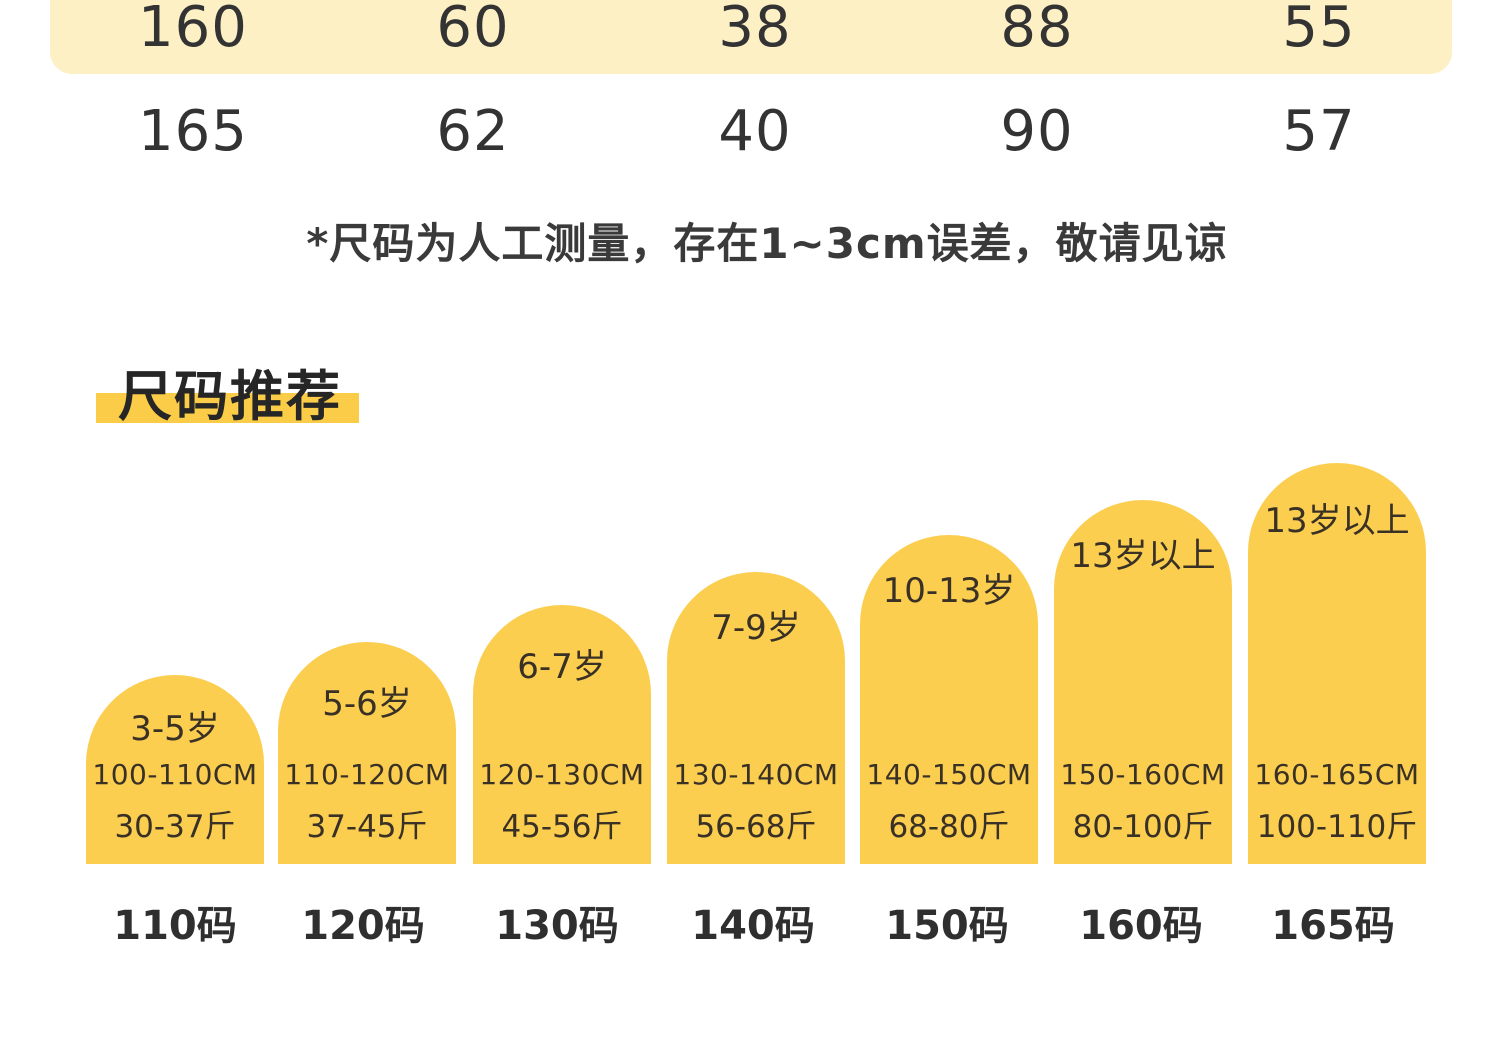 The image size is (1500, 1056). Describe the element at coordinates (175, 729) in the screenshot. I see `age-range: 3-5岁` at that location.